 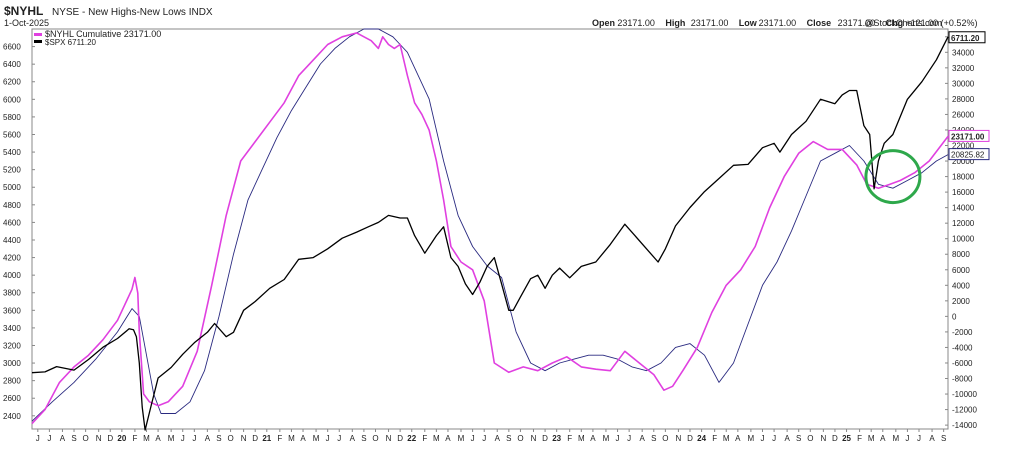 I want to click on annotation-circle, so click(x=893, y=177).